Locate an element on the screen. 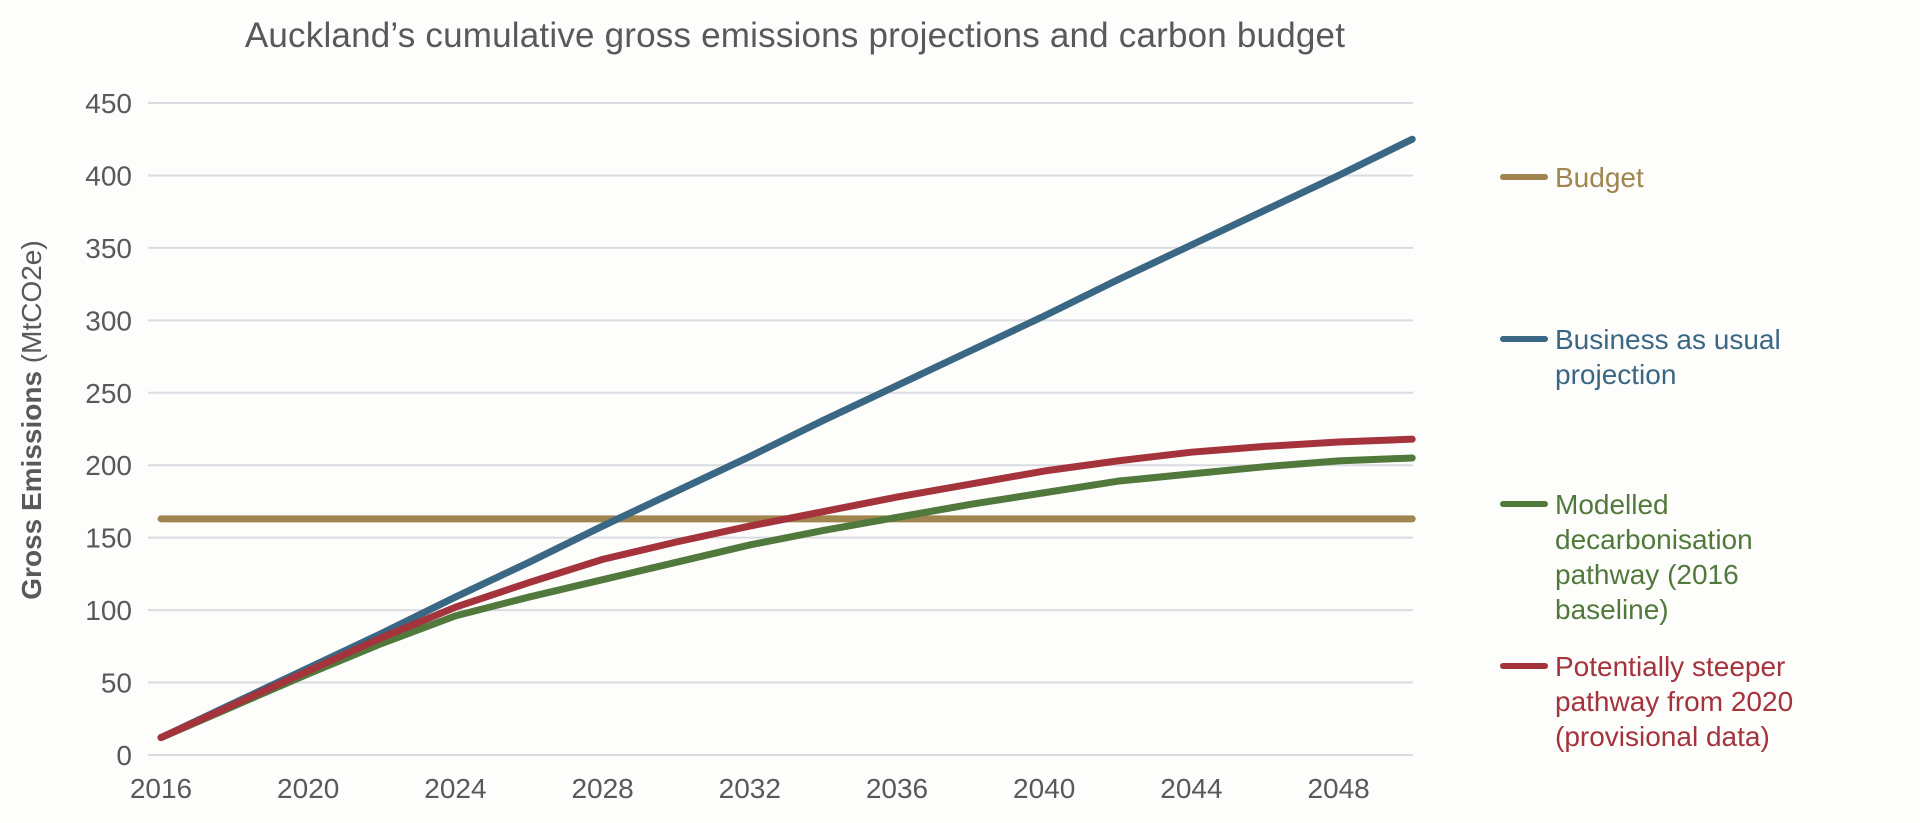 The image size is (1920, 823). x-tick-label-2024: 2024 is located at coordinates (455, 788).